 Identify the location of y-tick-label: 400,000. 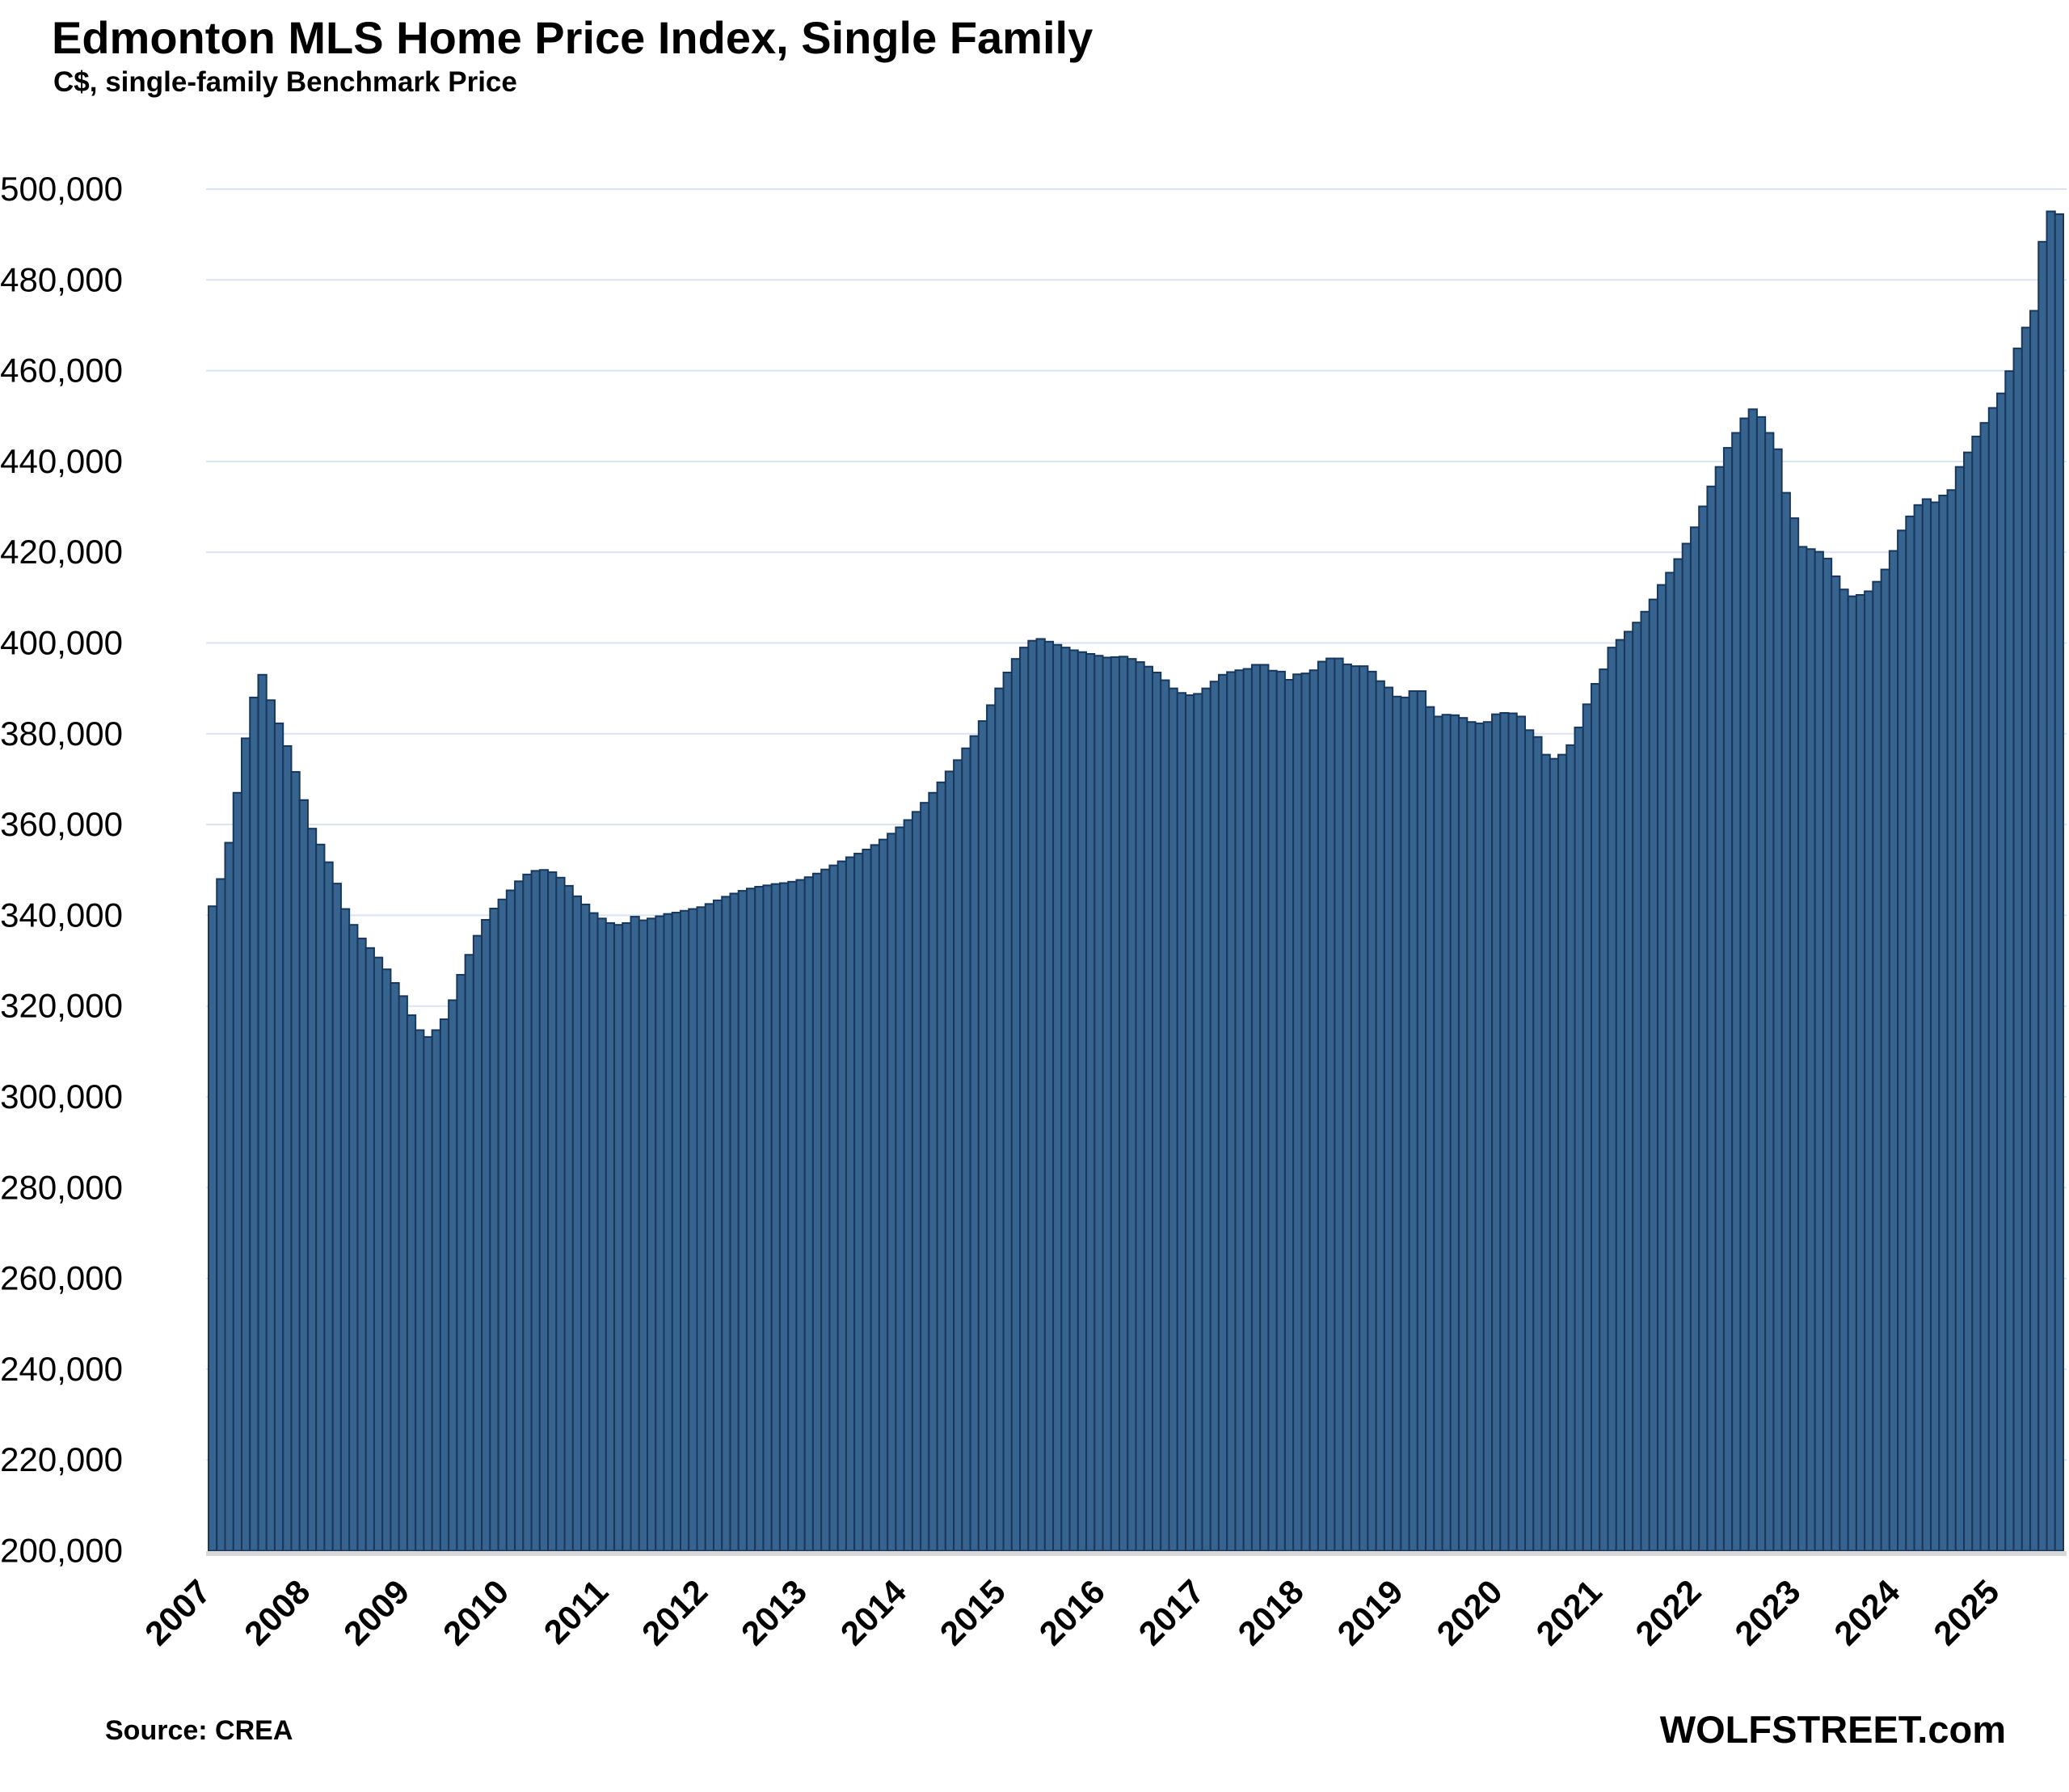
(61, 643).